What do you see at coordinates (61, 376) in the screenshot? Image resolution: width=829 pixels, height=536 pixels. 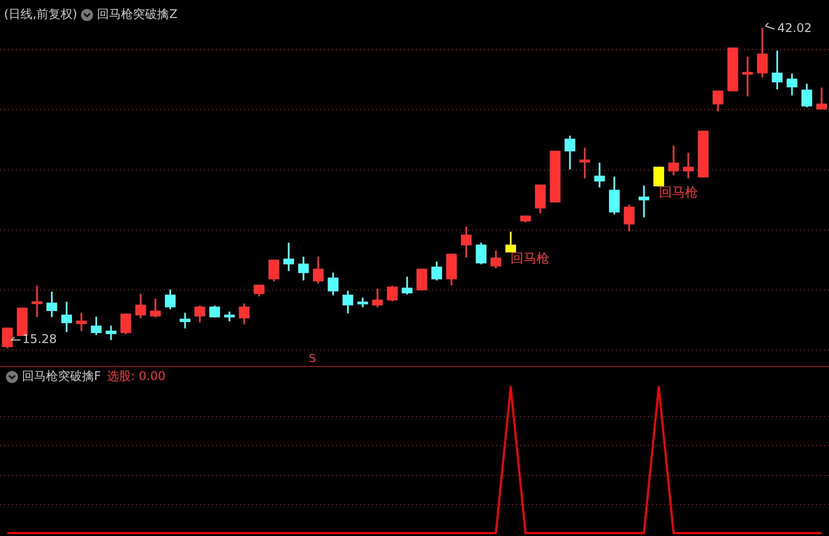 I see `chart-title: 回马枪突破擒F` at bounding box center [61, 376].